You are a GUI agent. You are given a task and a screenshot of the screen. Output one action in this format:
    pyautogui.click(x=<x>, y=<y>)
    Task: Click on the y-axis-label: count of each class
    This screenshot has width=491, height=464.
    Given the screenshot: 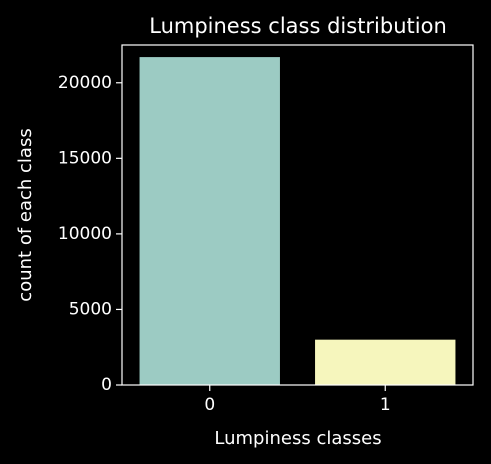 What is the action you would take?
    pyautogui.click(x=25, y=214)
    